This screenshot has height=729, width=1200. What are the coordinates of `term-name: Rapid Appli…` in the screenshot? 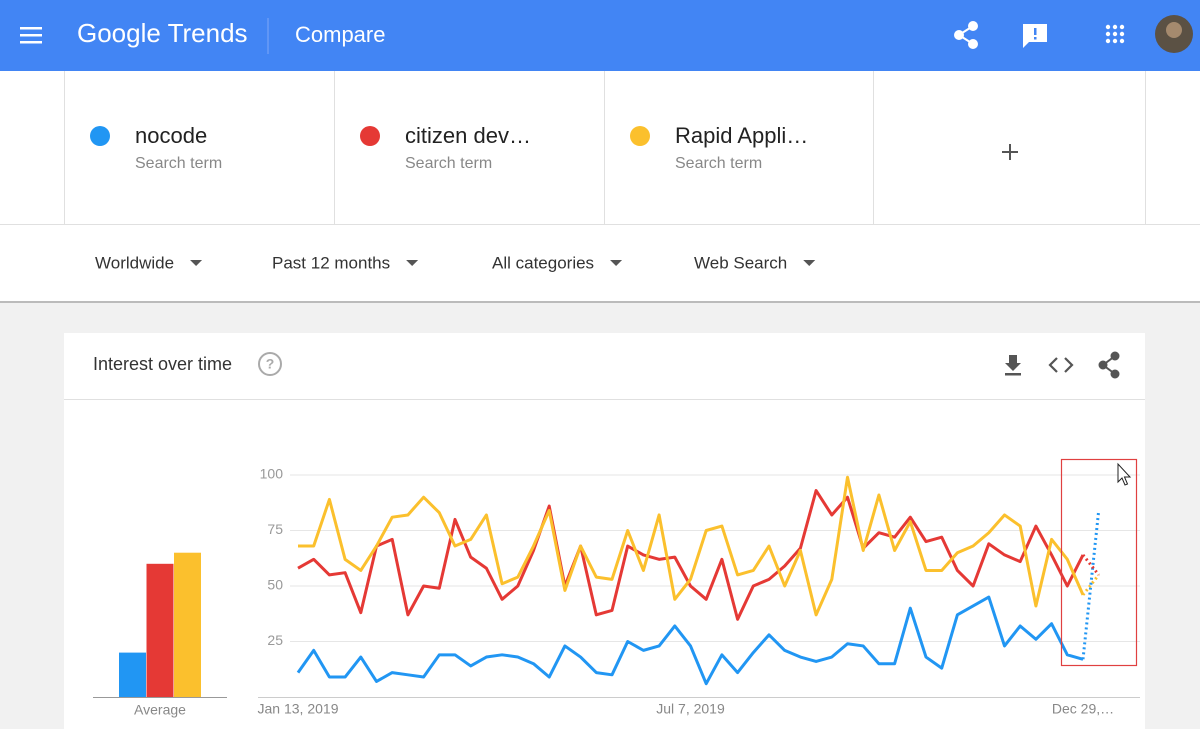 It's located at (741, 135).